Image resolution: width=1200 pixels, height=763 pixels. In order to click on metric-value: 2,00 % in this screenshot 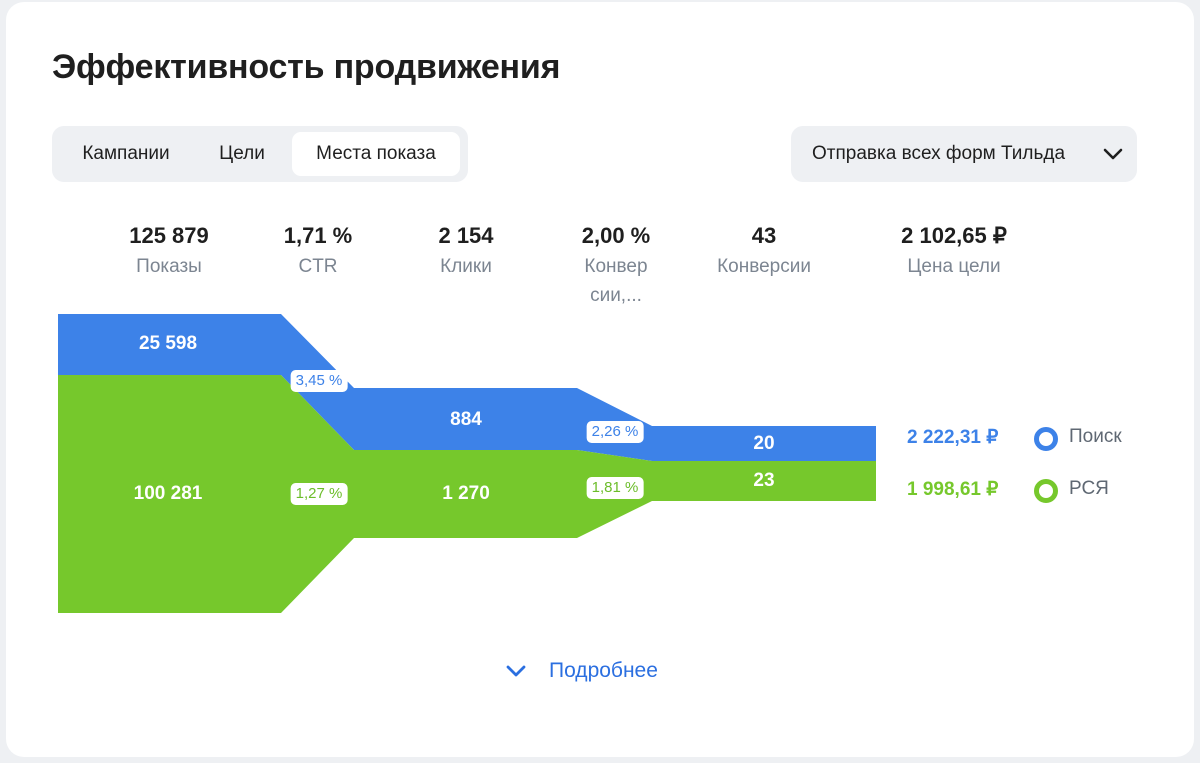, I will do `click(616, 235)`.